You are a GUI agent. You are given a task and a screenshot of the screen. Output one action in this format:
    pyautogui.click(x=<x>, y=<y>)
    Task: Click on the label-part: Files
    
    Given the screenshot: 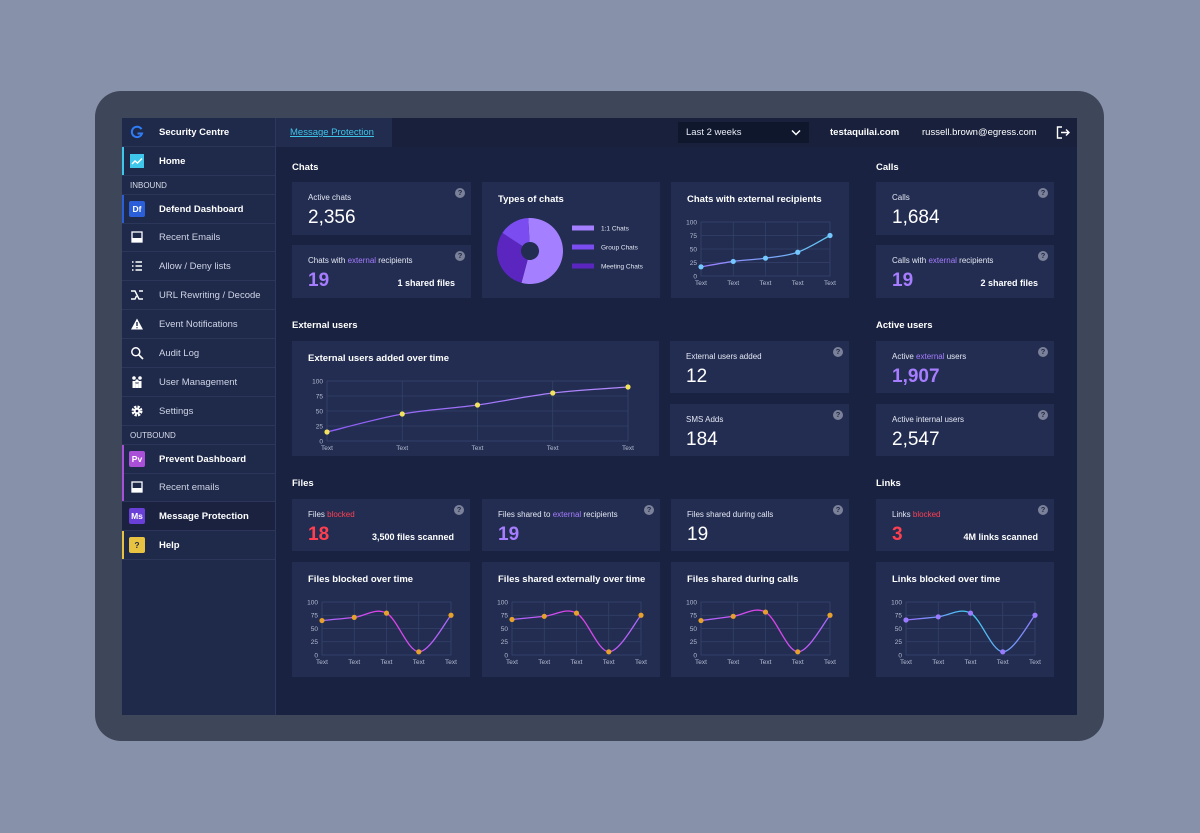 What is the action you would take?
    pyautogui.click(x=316, y=514)
    